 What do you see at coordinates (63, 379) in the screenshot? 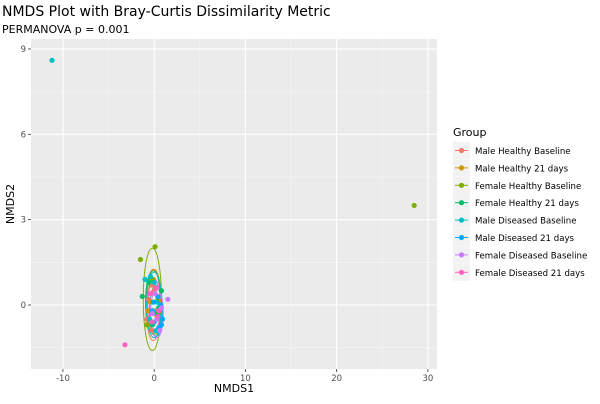
I see `x-tick-label: -10` at bounding box center [63, 379].